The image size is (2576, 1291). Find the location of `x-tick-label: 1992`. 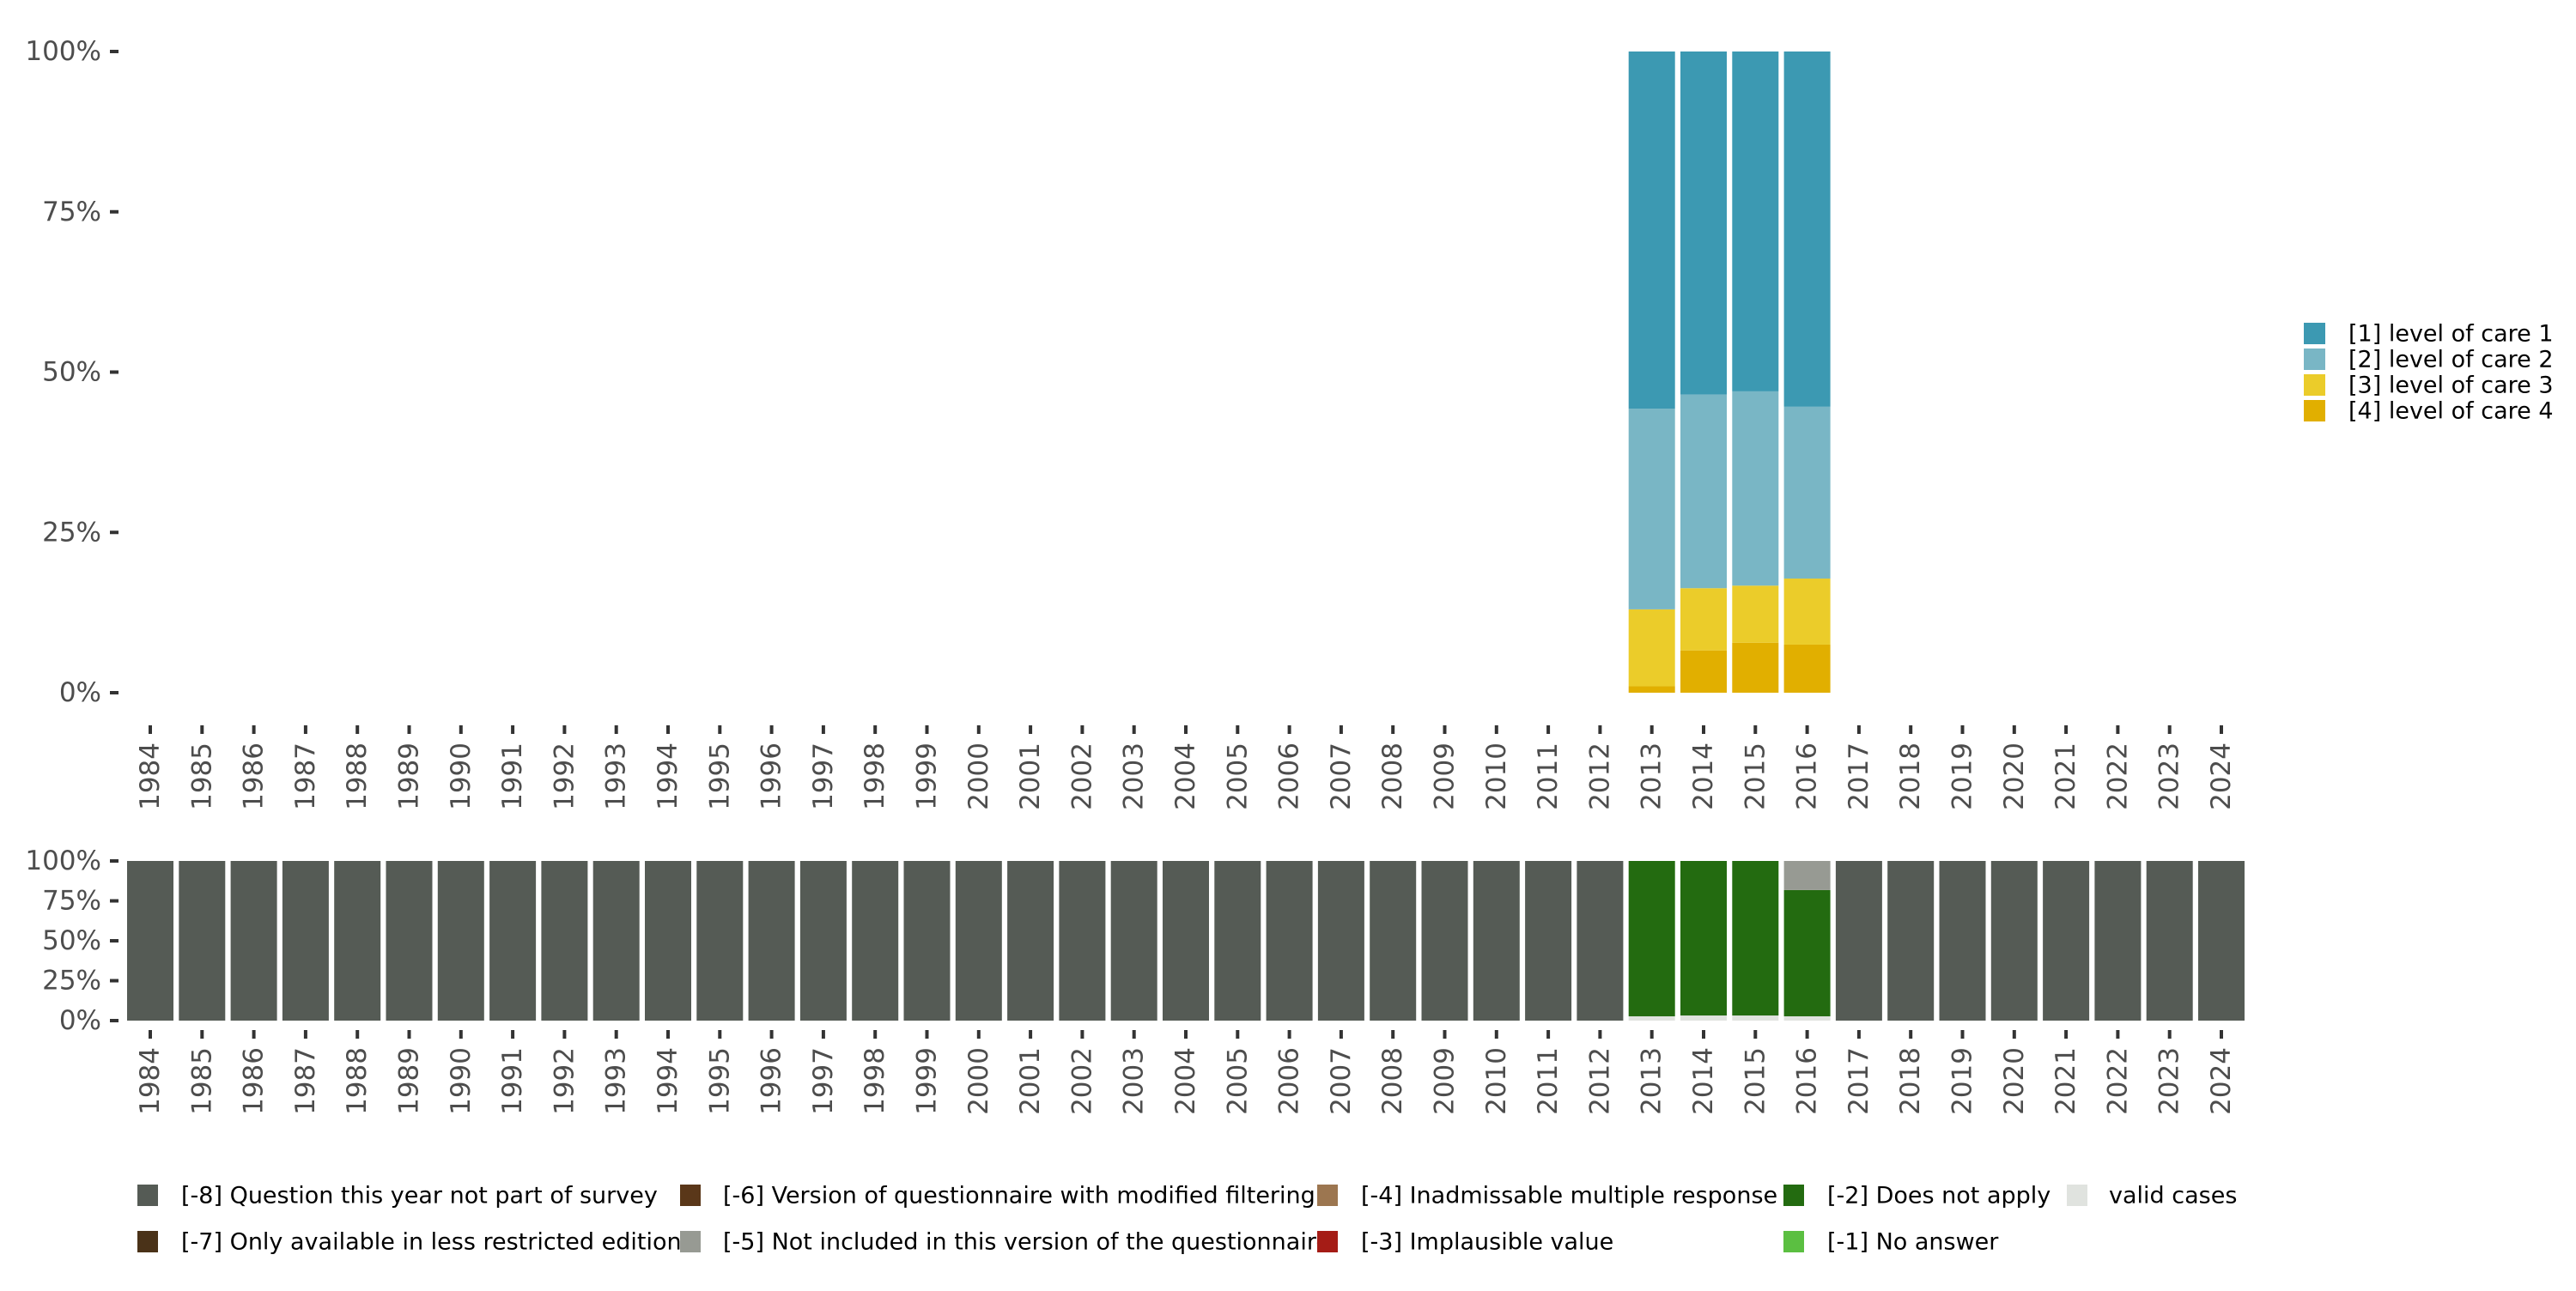

x-tick-label: 1992 is located at coordinates (565, 1081).